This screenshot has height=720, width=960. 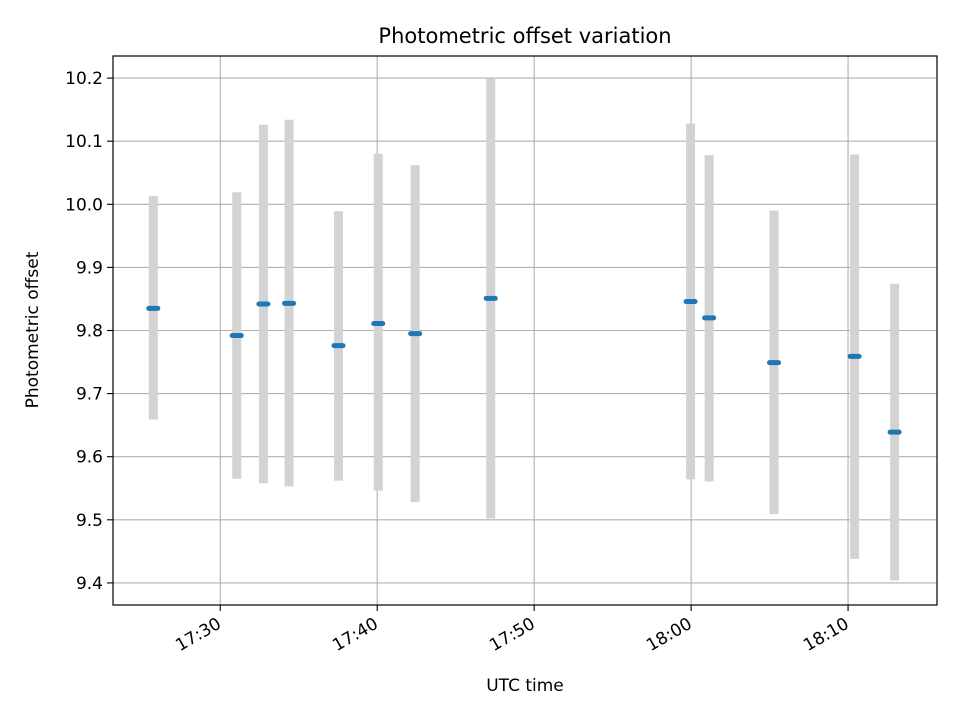 I want to click on y-tick-label: 9.7, so click(x=89, y=395).